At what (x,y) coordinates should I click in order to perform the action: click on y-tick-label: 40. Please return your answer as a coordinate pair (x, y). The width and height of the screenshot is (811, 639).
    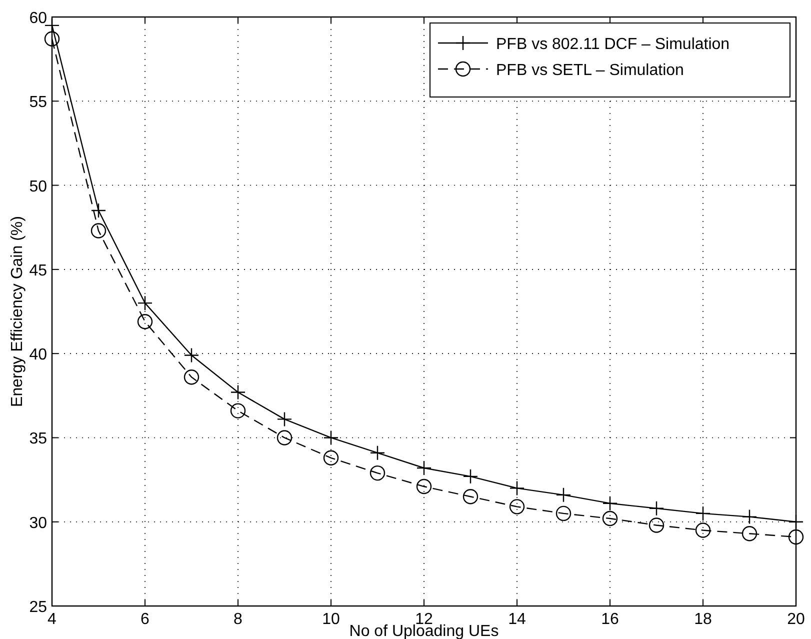
    Looking at the image, I should click on (38, 355).